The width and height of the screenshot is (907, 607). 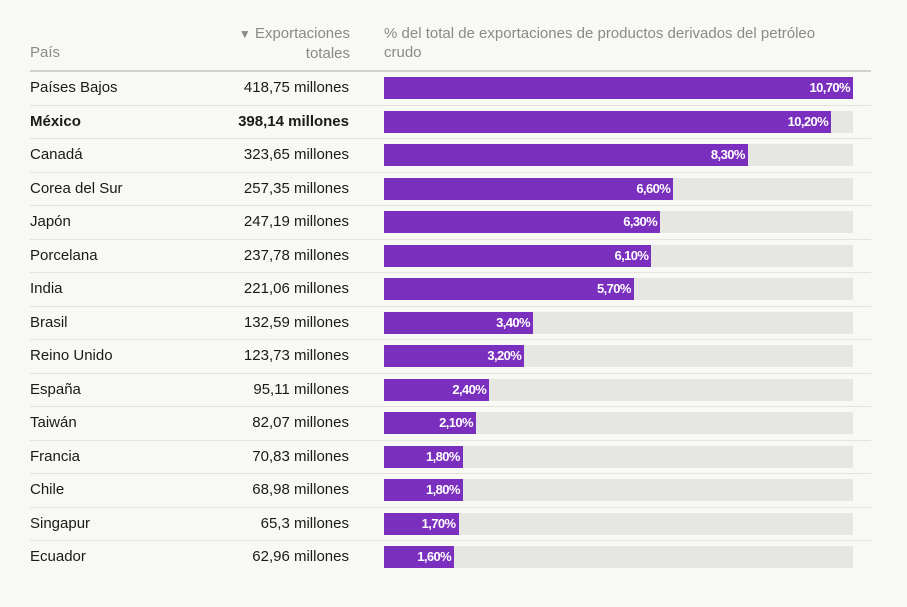 I want to click on bar-label: 2,10%, so click(x=456, y=422).